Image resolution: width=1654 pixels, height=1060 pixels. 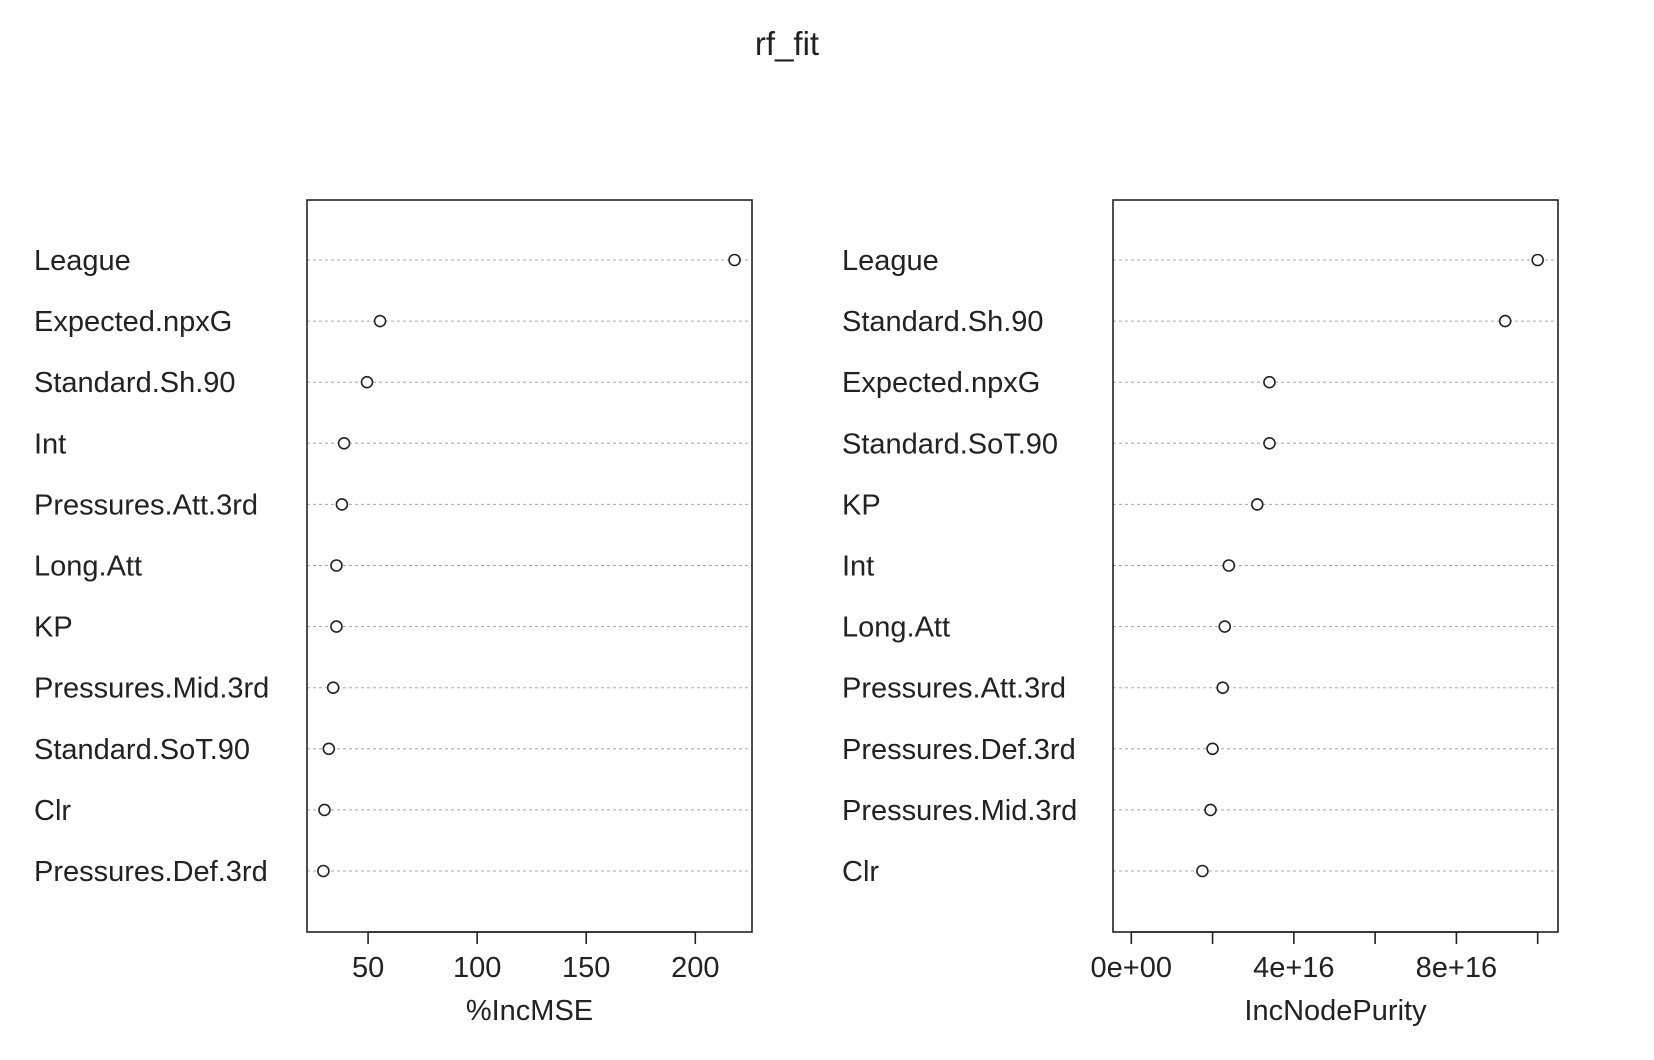 What do you see at coordinates (477, 968) in the screenshot?
I see `x-tick-label: 100` at bounding box center [477, 968].